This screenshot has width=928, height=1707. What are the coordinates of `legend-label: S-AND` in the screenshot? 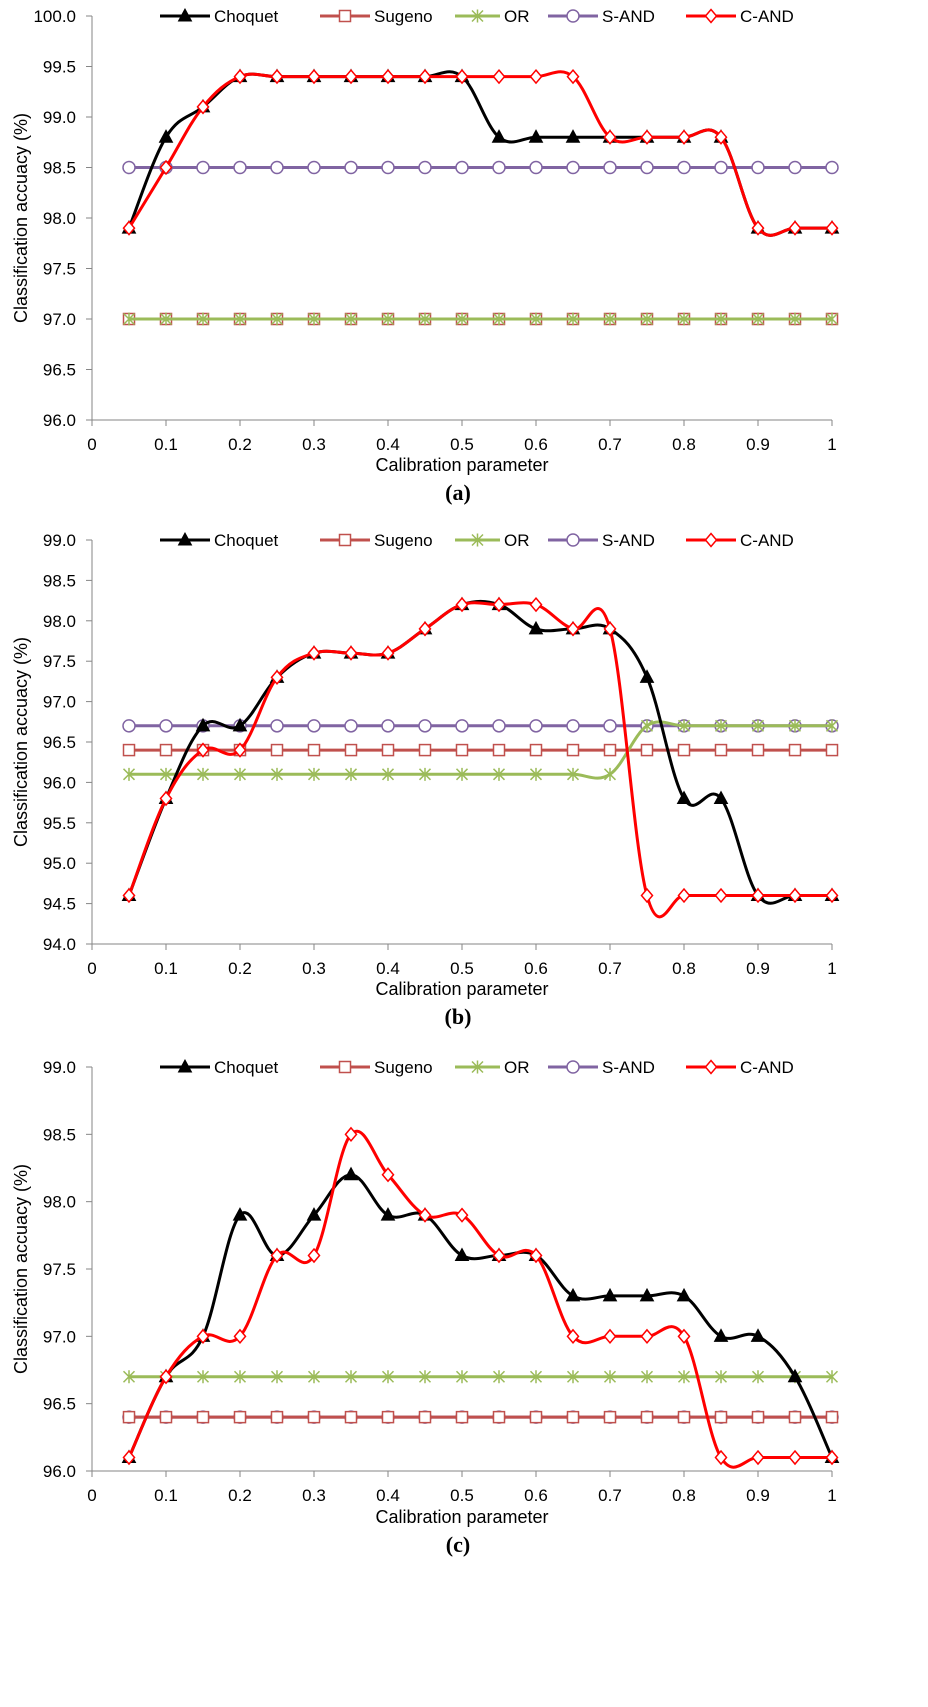 It's located at (628, 1067).